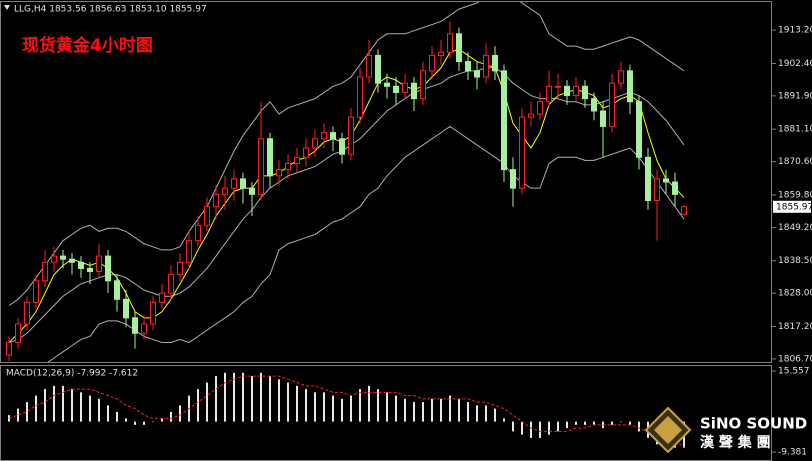 The image size is (812, 461). Describe the element at coordinates (795, 64) in the screenshot. I see `y-tick-label: 1902.40` at that location.